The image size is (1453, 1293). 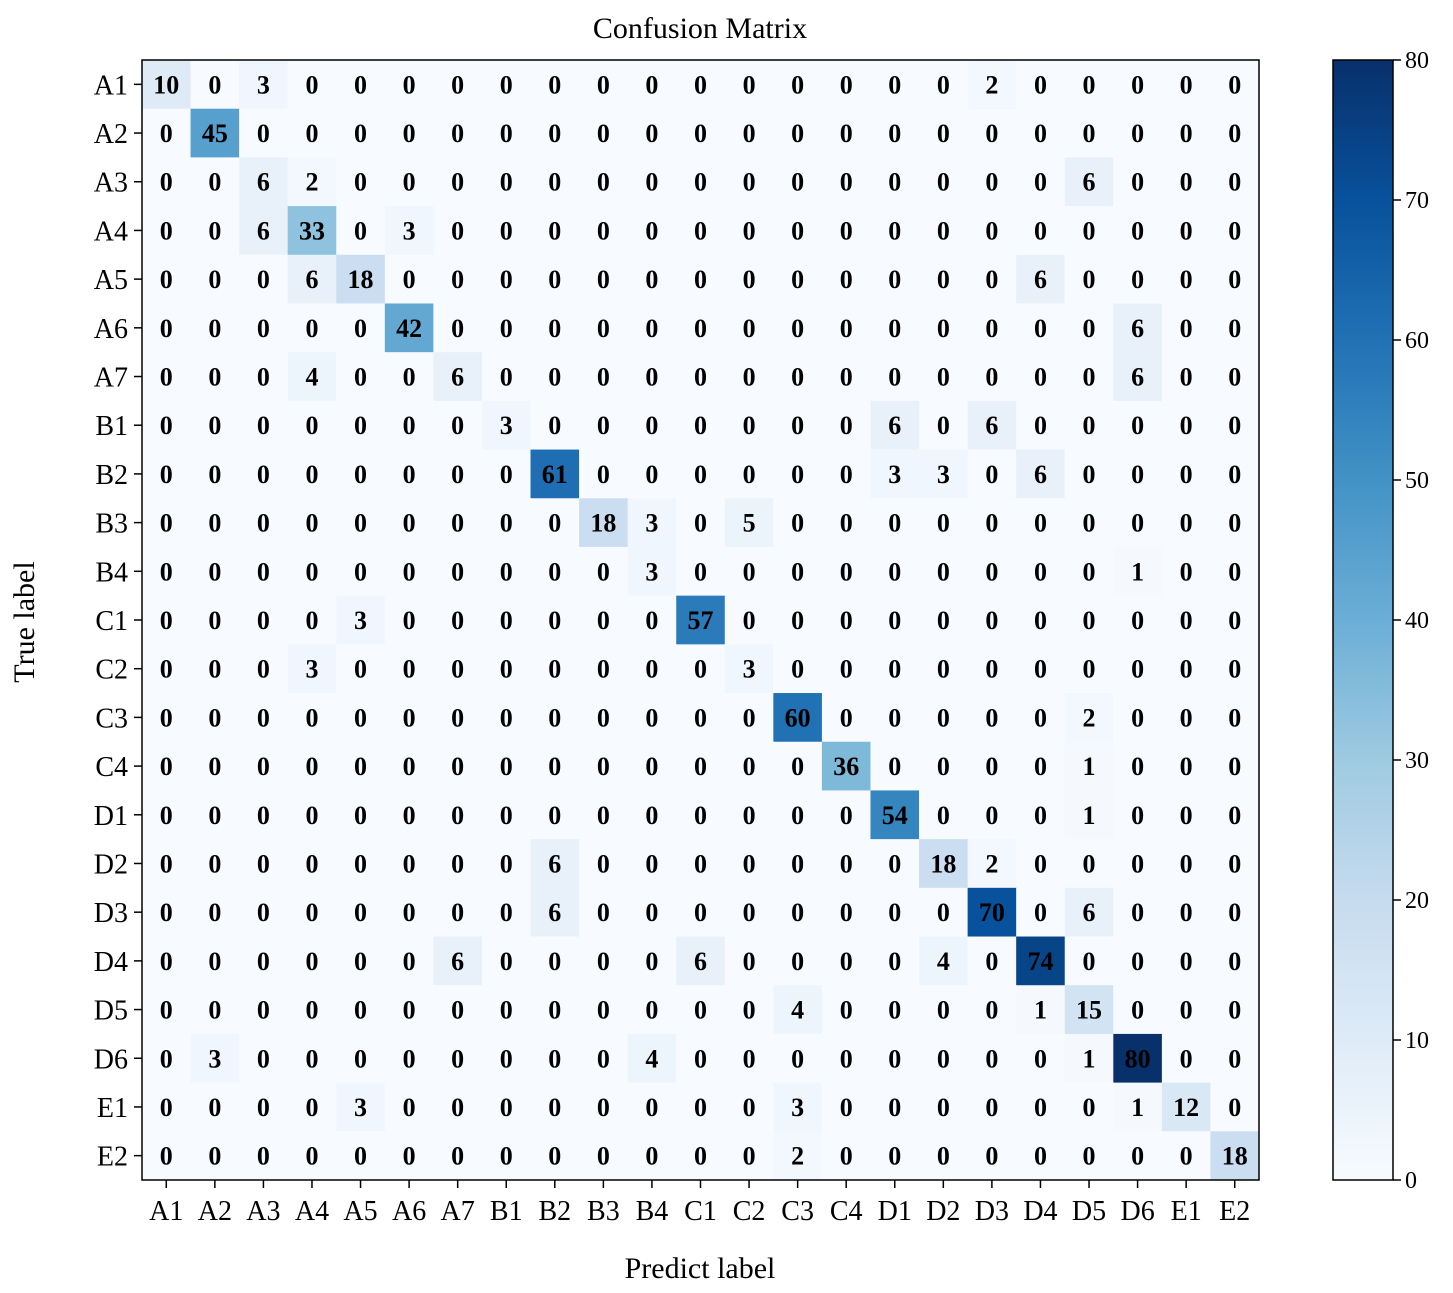 What do you see at coordinates (111, 621) in the screenshot?
I see `y-tick-label: C1` at bounding box center [111, 621].